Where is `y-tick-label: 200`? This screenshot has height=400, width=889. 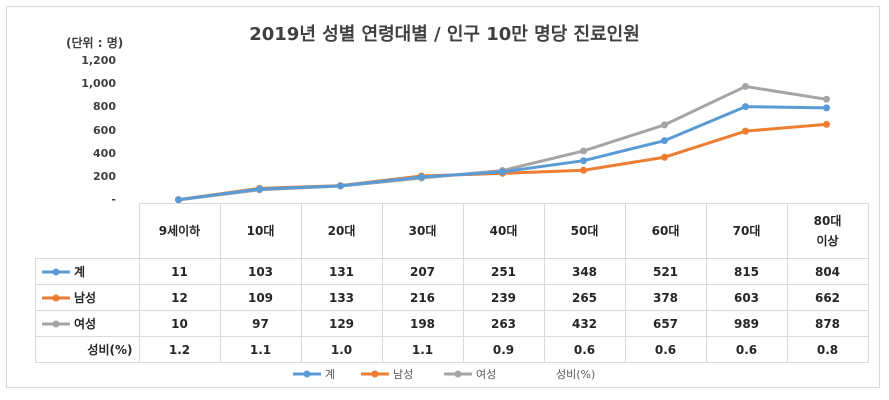
y-tick-label: 200 is located at coordinates (104, 176).